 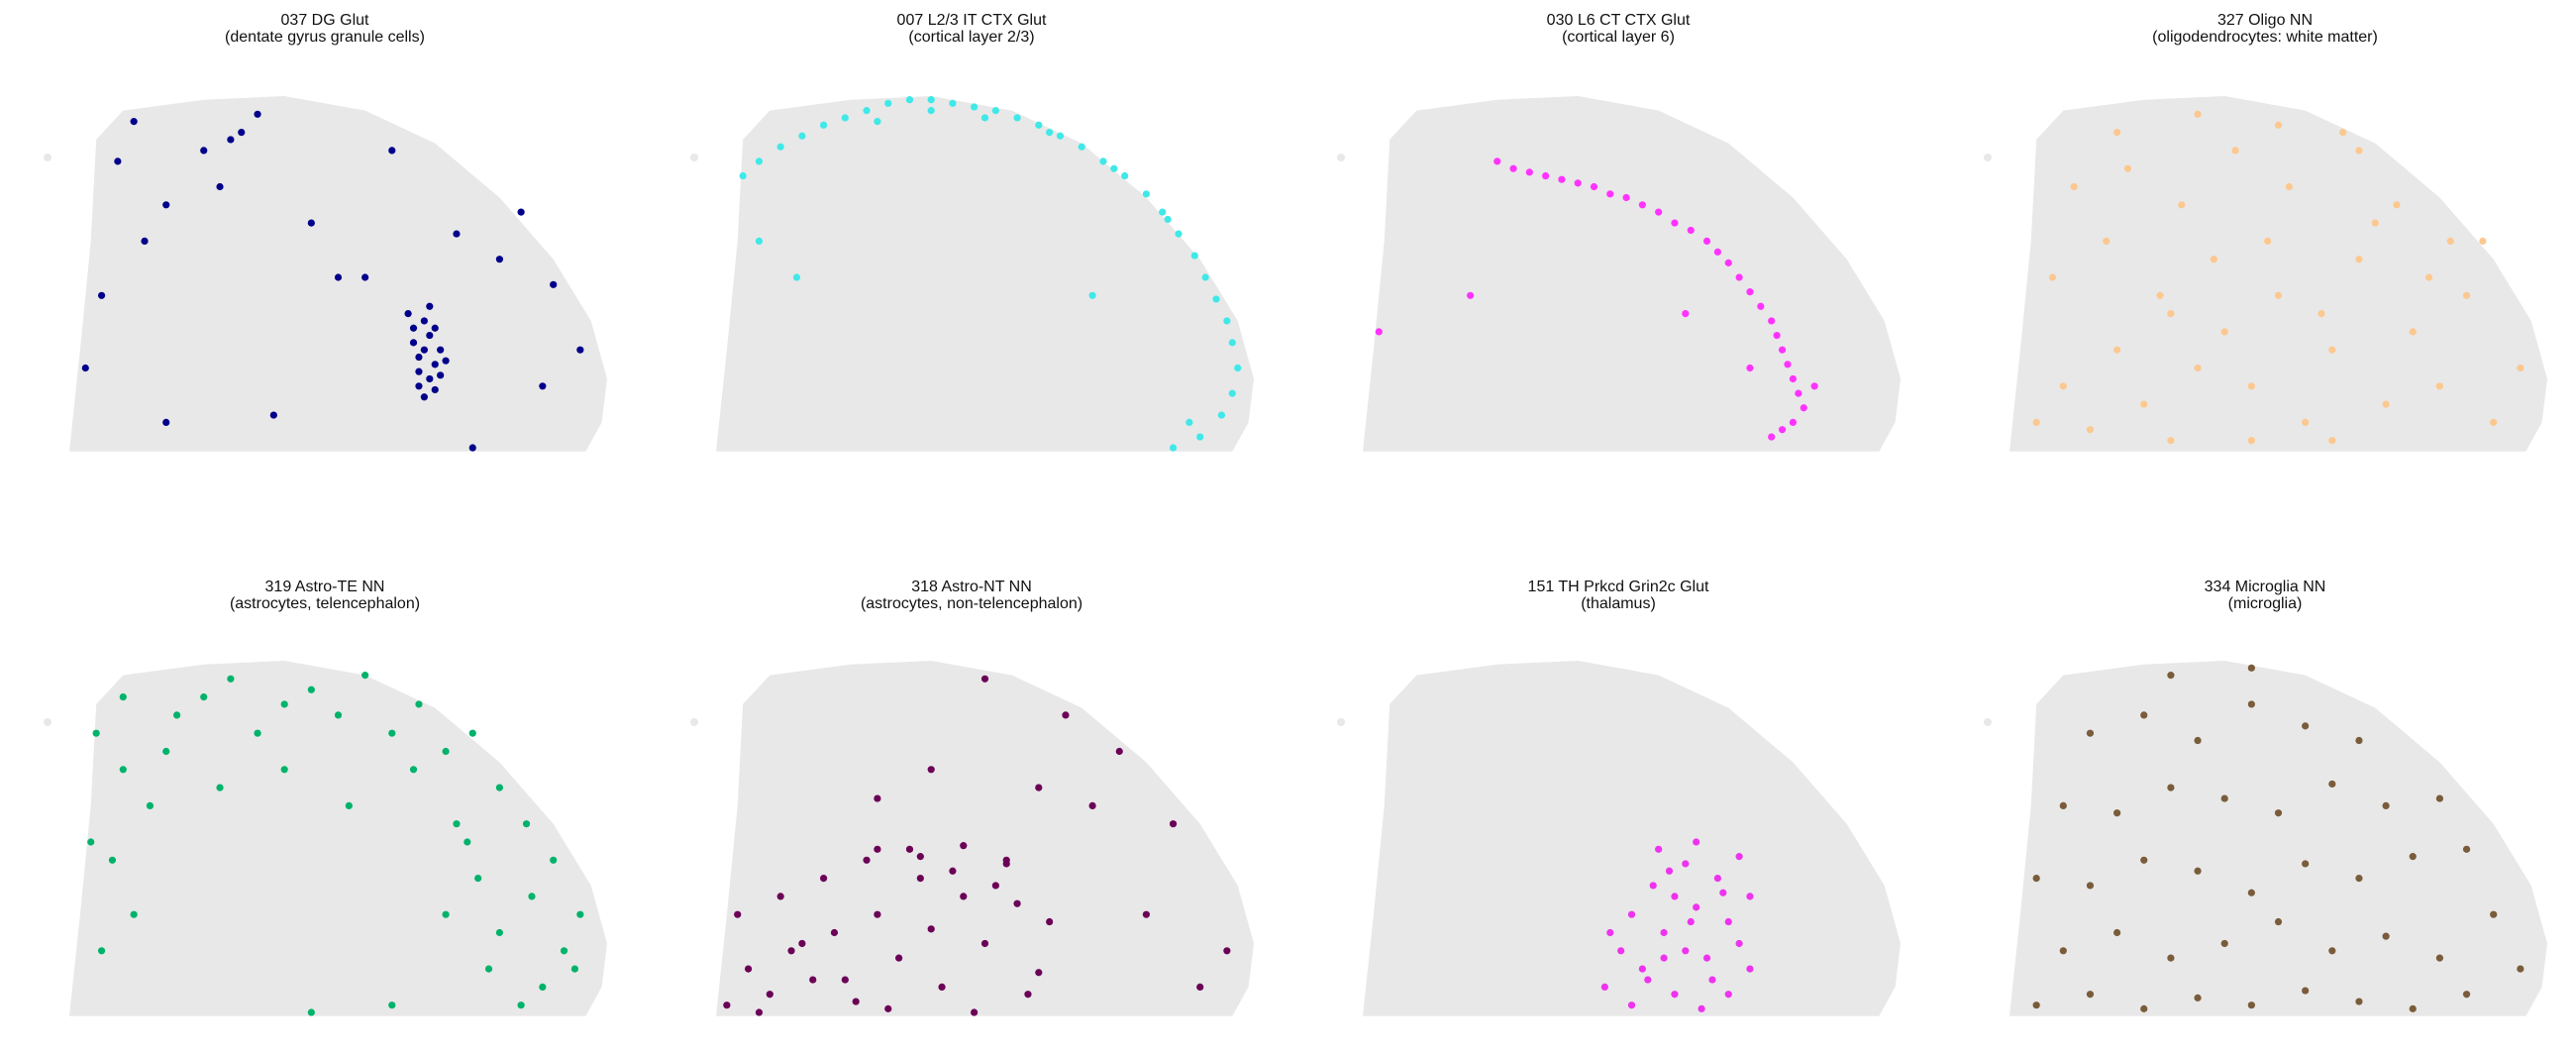 I want to click on panel-title: 151 TH Prkcd Grin2c Glut, so click(x=1618, y=587).